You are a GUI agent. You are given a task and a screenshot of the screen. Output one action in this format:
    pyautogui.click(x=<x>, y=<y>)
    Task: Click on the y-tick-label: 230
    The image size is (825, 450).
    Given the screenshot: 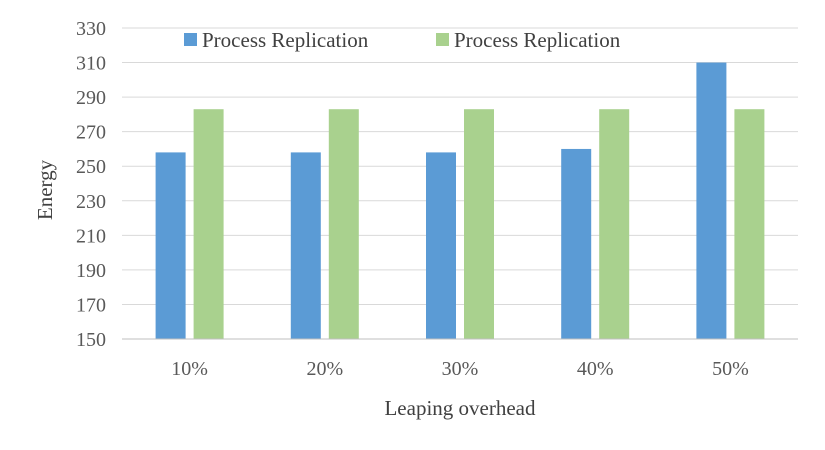 What is the action you would take?
    pyautogui.click(x=91, y=202)
    